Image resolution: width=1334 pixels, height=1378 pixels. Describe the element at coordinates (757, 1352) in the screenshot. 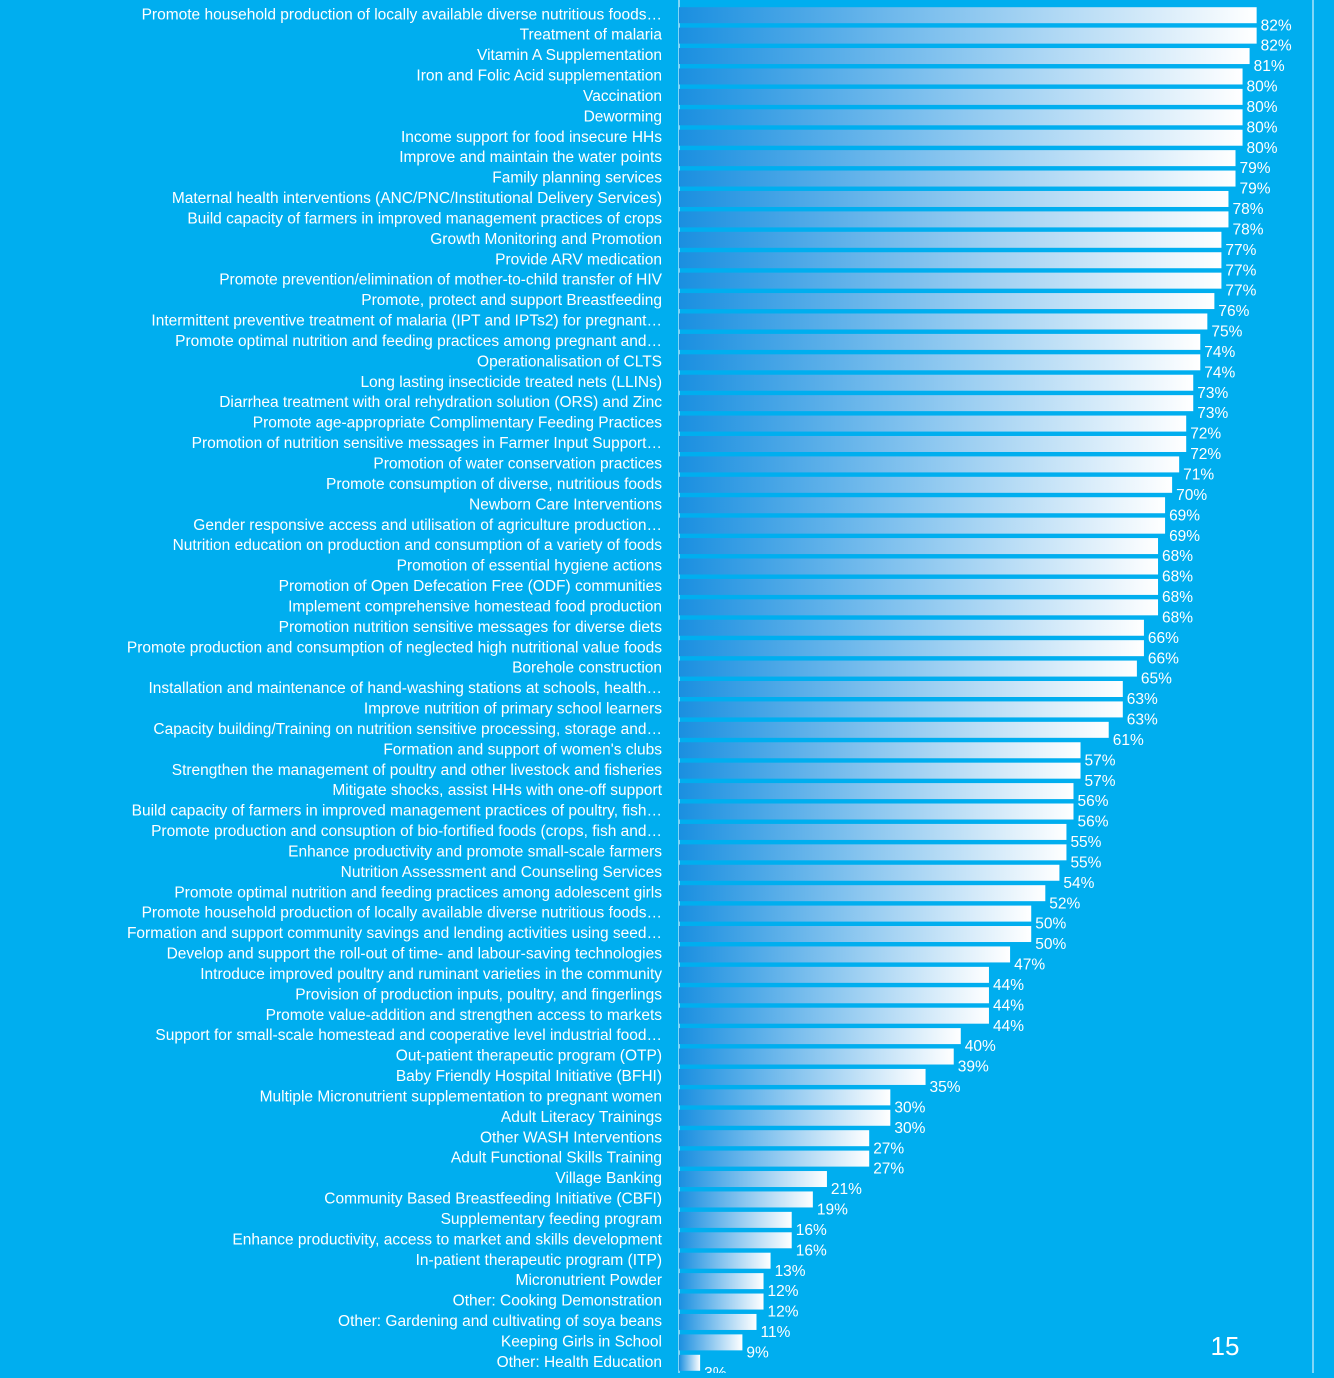

I see `value-label: 9%` at that location.